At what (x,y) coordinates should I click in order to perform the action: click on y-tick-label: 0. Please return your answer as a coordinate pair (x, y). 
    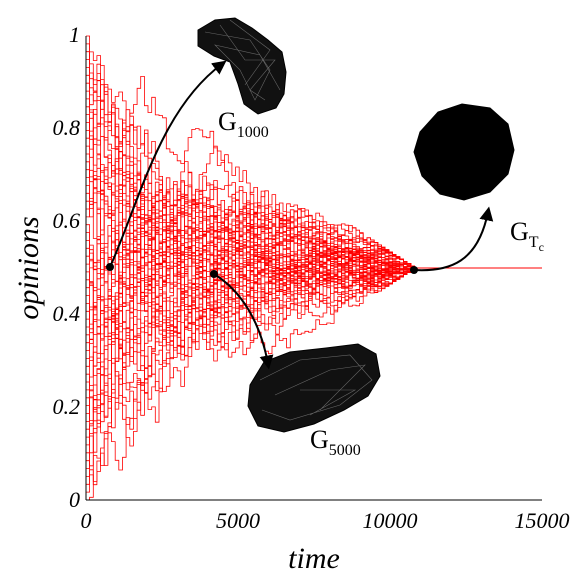
    Looking at the image, I should click on (74, 499).